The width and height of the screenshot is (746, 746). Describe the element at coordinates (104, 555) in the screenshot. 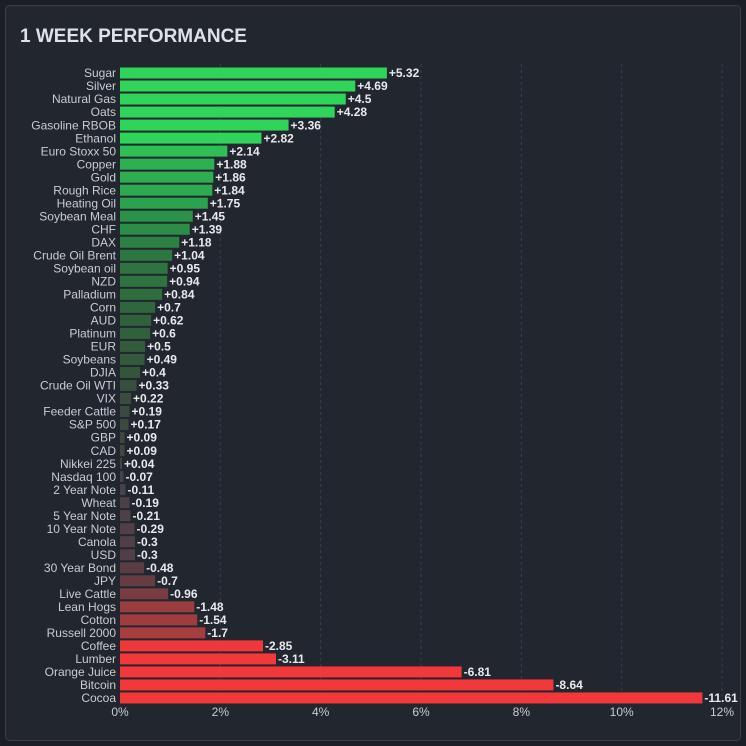

I see `y-tick-label: USD` at that location.